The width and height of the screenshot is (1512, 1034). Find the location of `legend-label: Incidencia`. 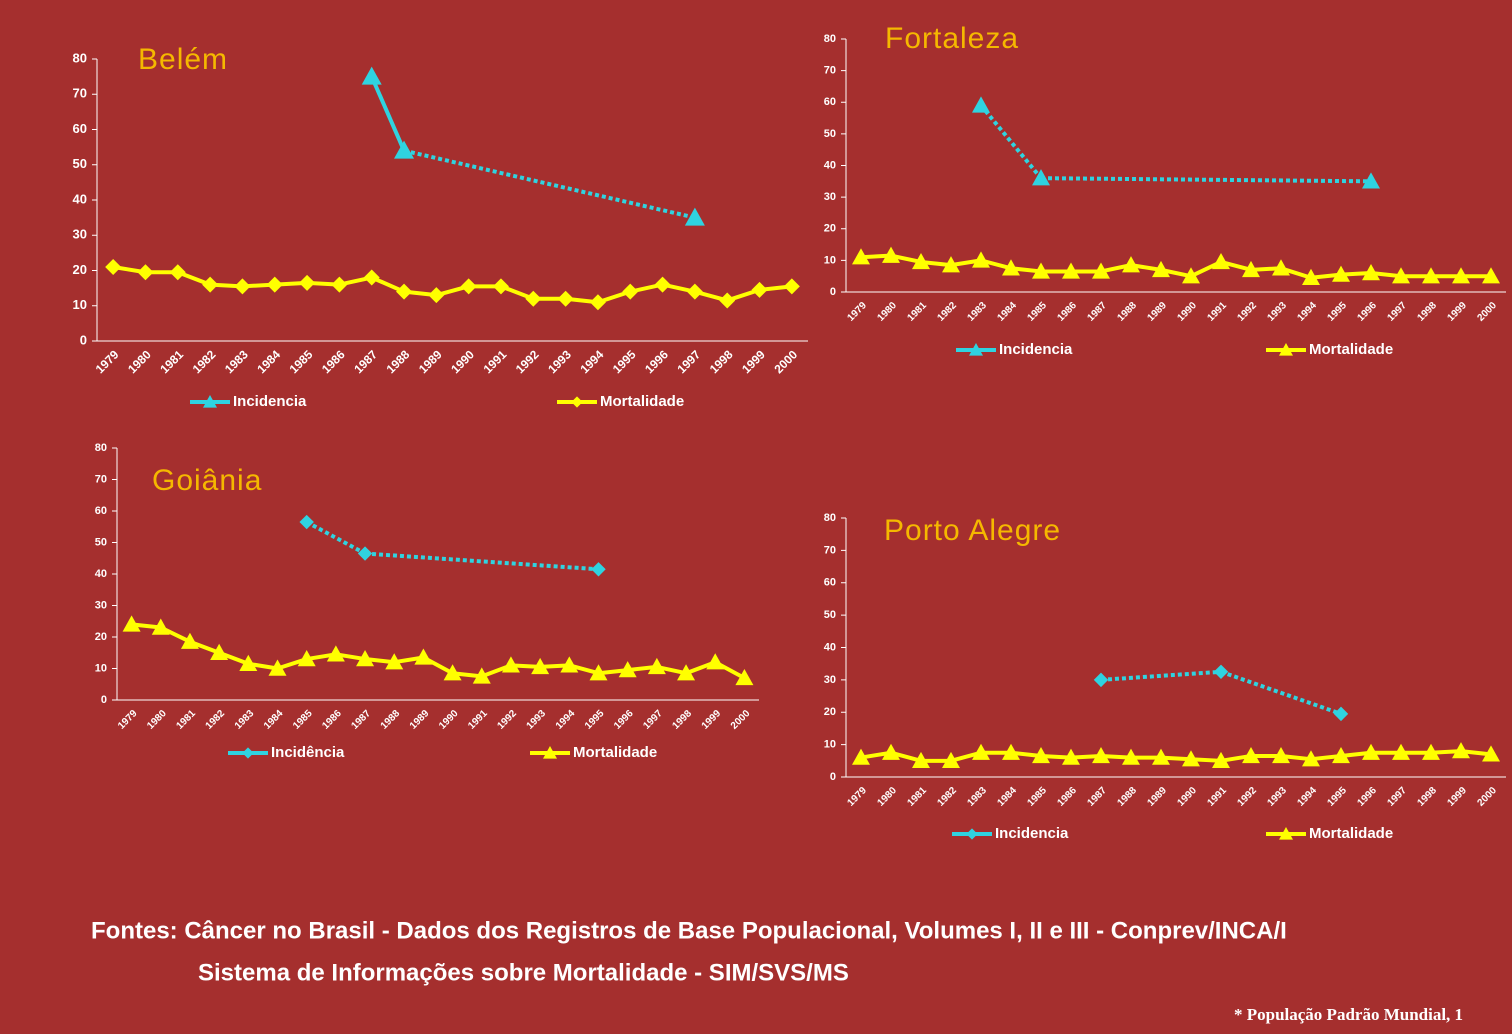

legend-label: Incidencia is located at coordinates (1032, 833).